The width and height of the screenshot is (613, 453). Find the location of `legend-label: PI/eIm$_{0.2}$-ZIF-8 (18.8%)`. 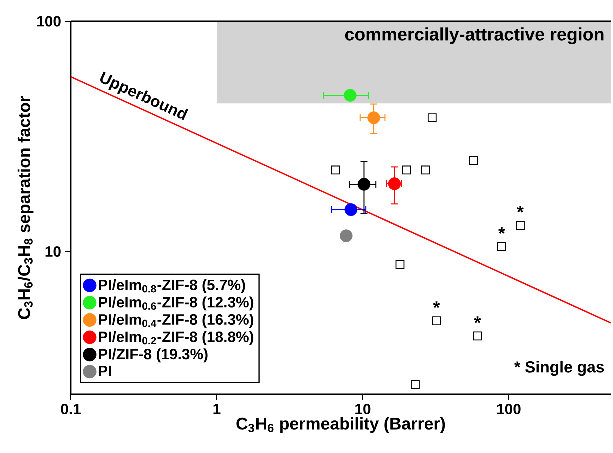

legend-label: PI/eIm$_{0.2}$-ZIF-8 (18.8%) is located at coordinates (176, 338).